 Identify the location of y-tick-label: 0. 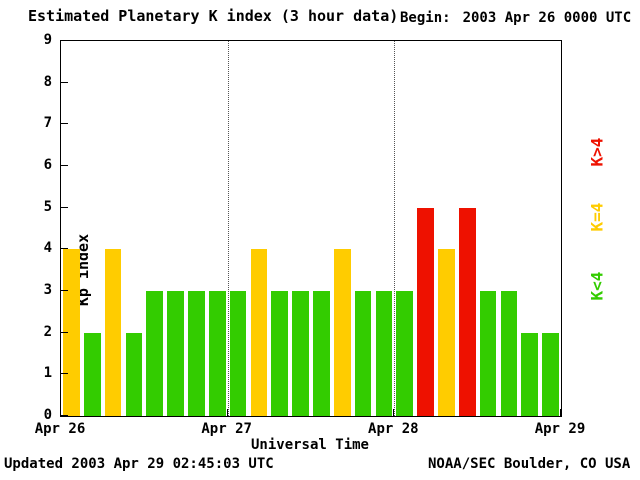
(47, 415).